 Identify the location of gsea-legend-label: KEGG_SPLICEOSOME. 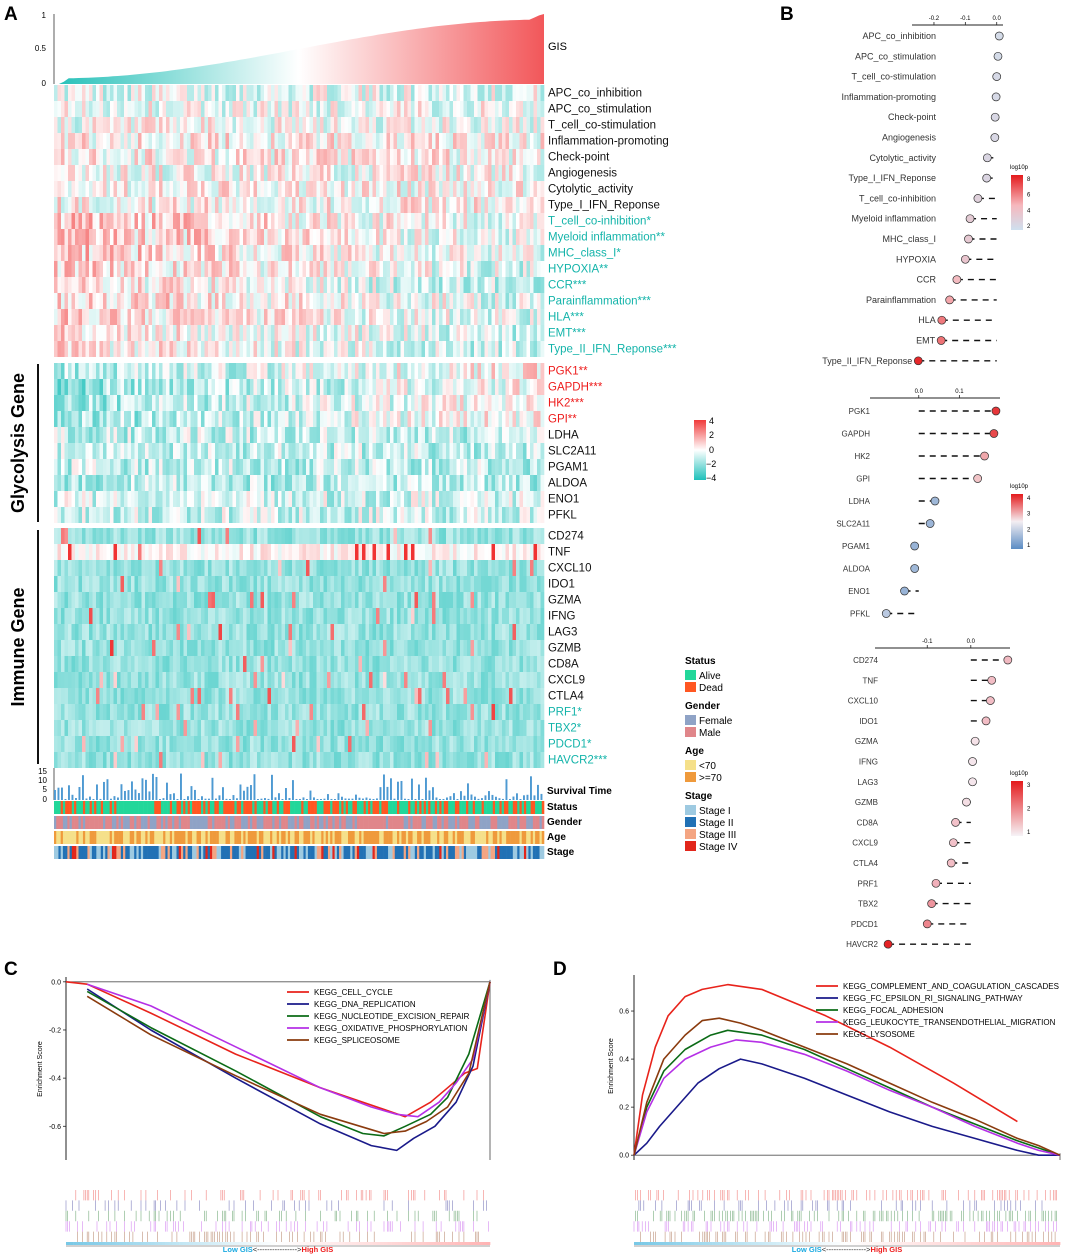
(357, 1040).